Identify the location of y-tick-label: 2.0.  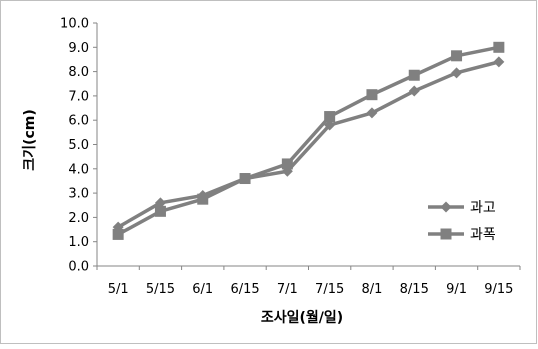
(78, 218).